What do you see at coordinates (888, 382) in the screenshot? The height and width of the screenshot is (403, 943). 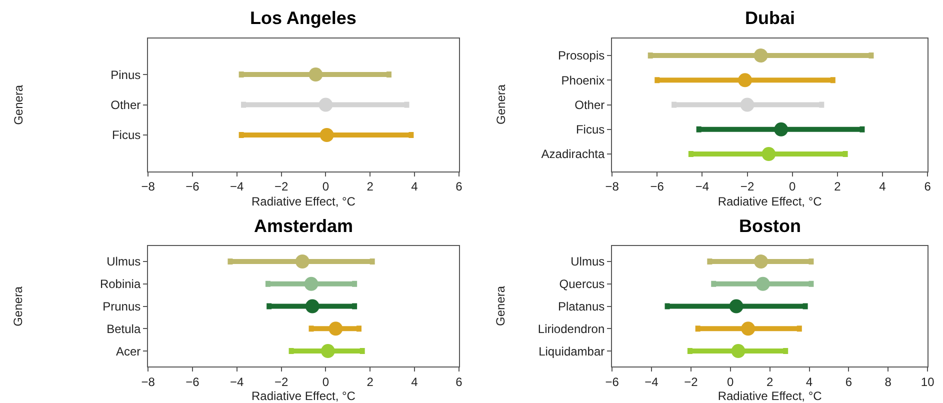 I see `x-tick-label: 8` at bounding box center [888, 382].